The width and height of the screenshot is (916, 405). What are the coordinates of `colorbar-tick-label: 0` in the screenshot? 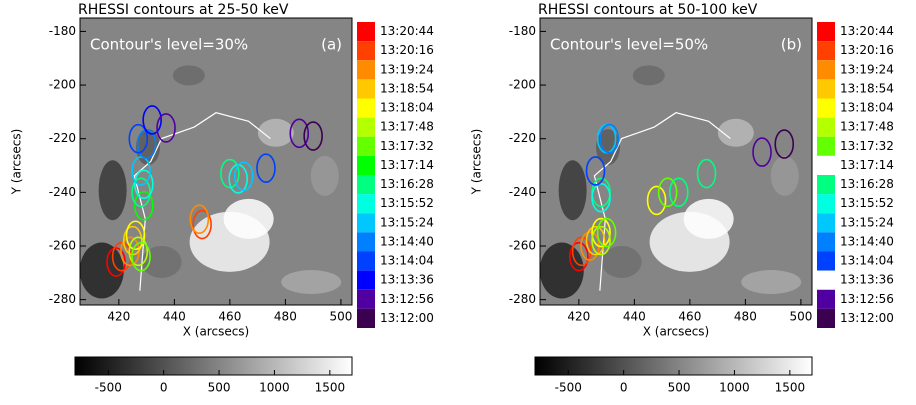 It's located at (624, 388).